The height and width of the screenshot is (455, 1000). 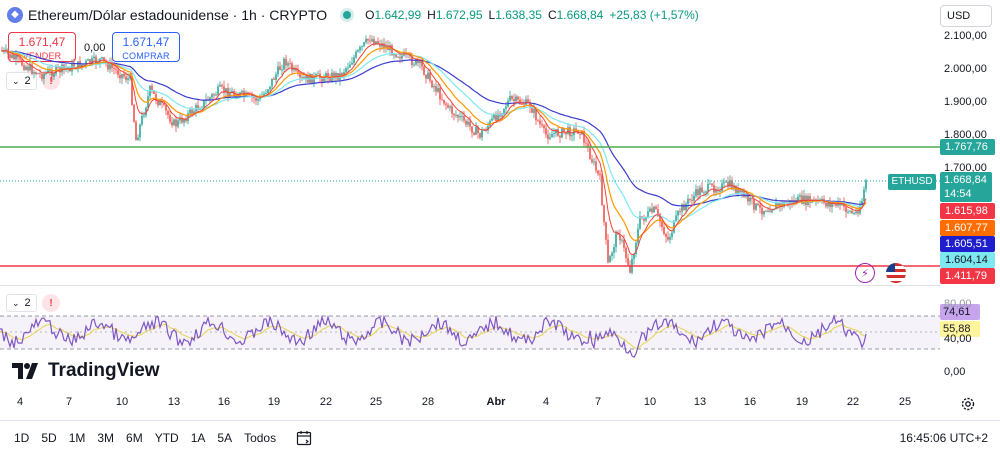 I want to click on main-pane-collapse-button: ⌄ 2, so click(x=21, y=81).